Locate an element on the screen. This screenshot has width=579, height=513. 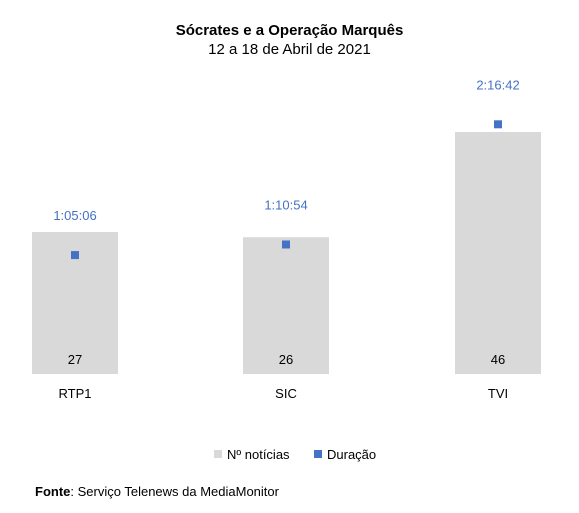
duration-marker-sic is located at coordinates (286, 244).